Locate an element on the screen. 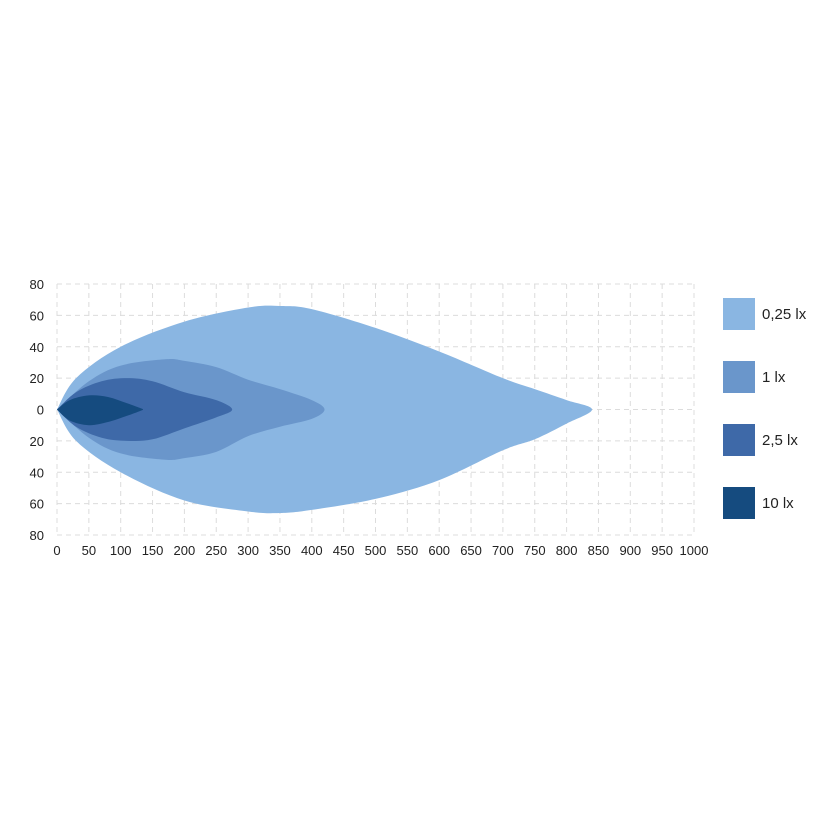  legend-label: 10 lx is located at coordinates (778, 503).